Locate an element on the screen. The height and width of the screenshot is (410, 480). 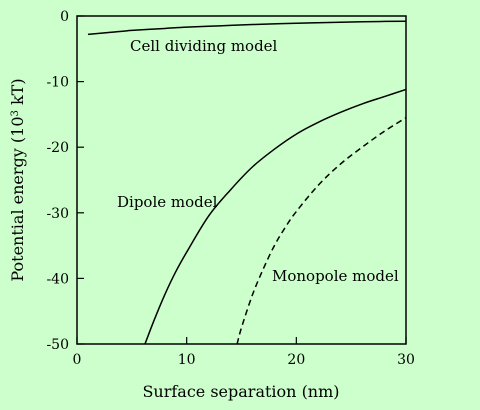
y-tick-label: -20 is located at coordinates (57, 148).